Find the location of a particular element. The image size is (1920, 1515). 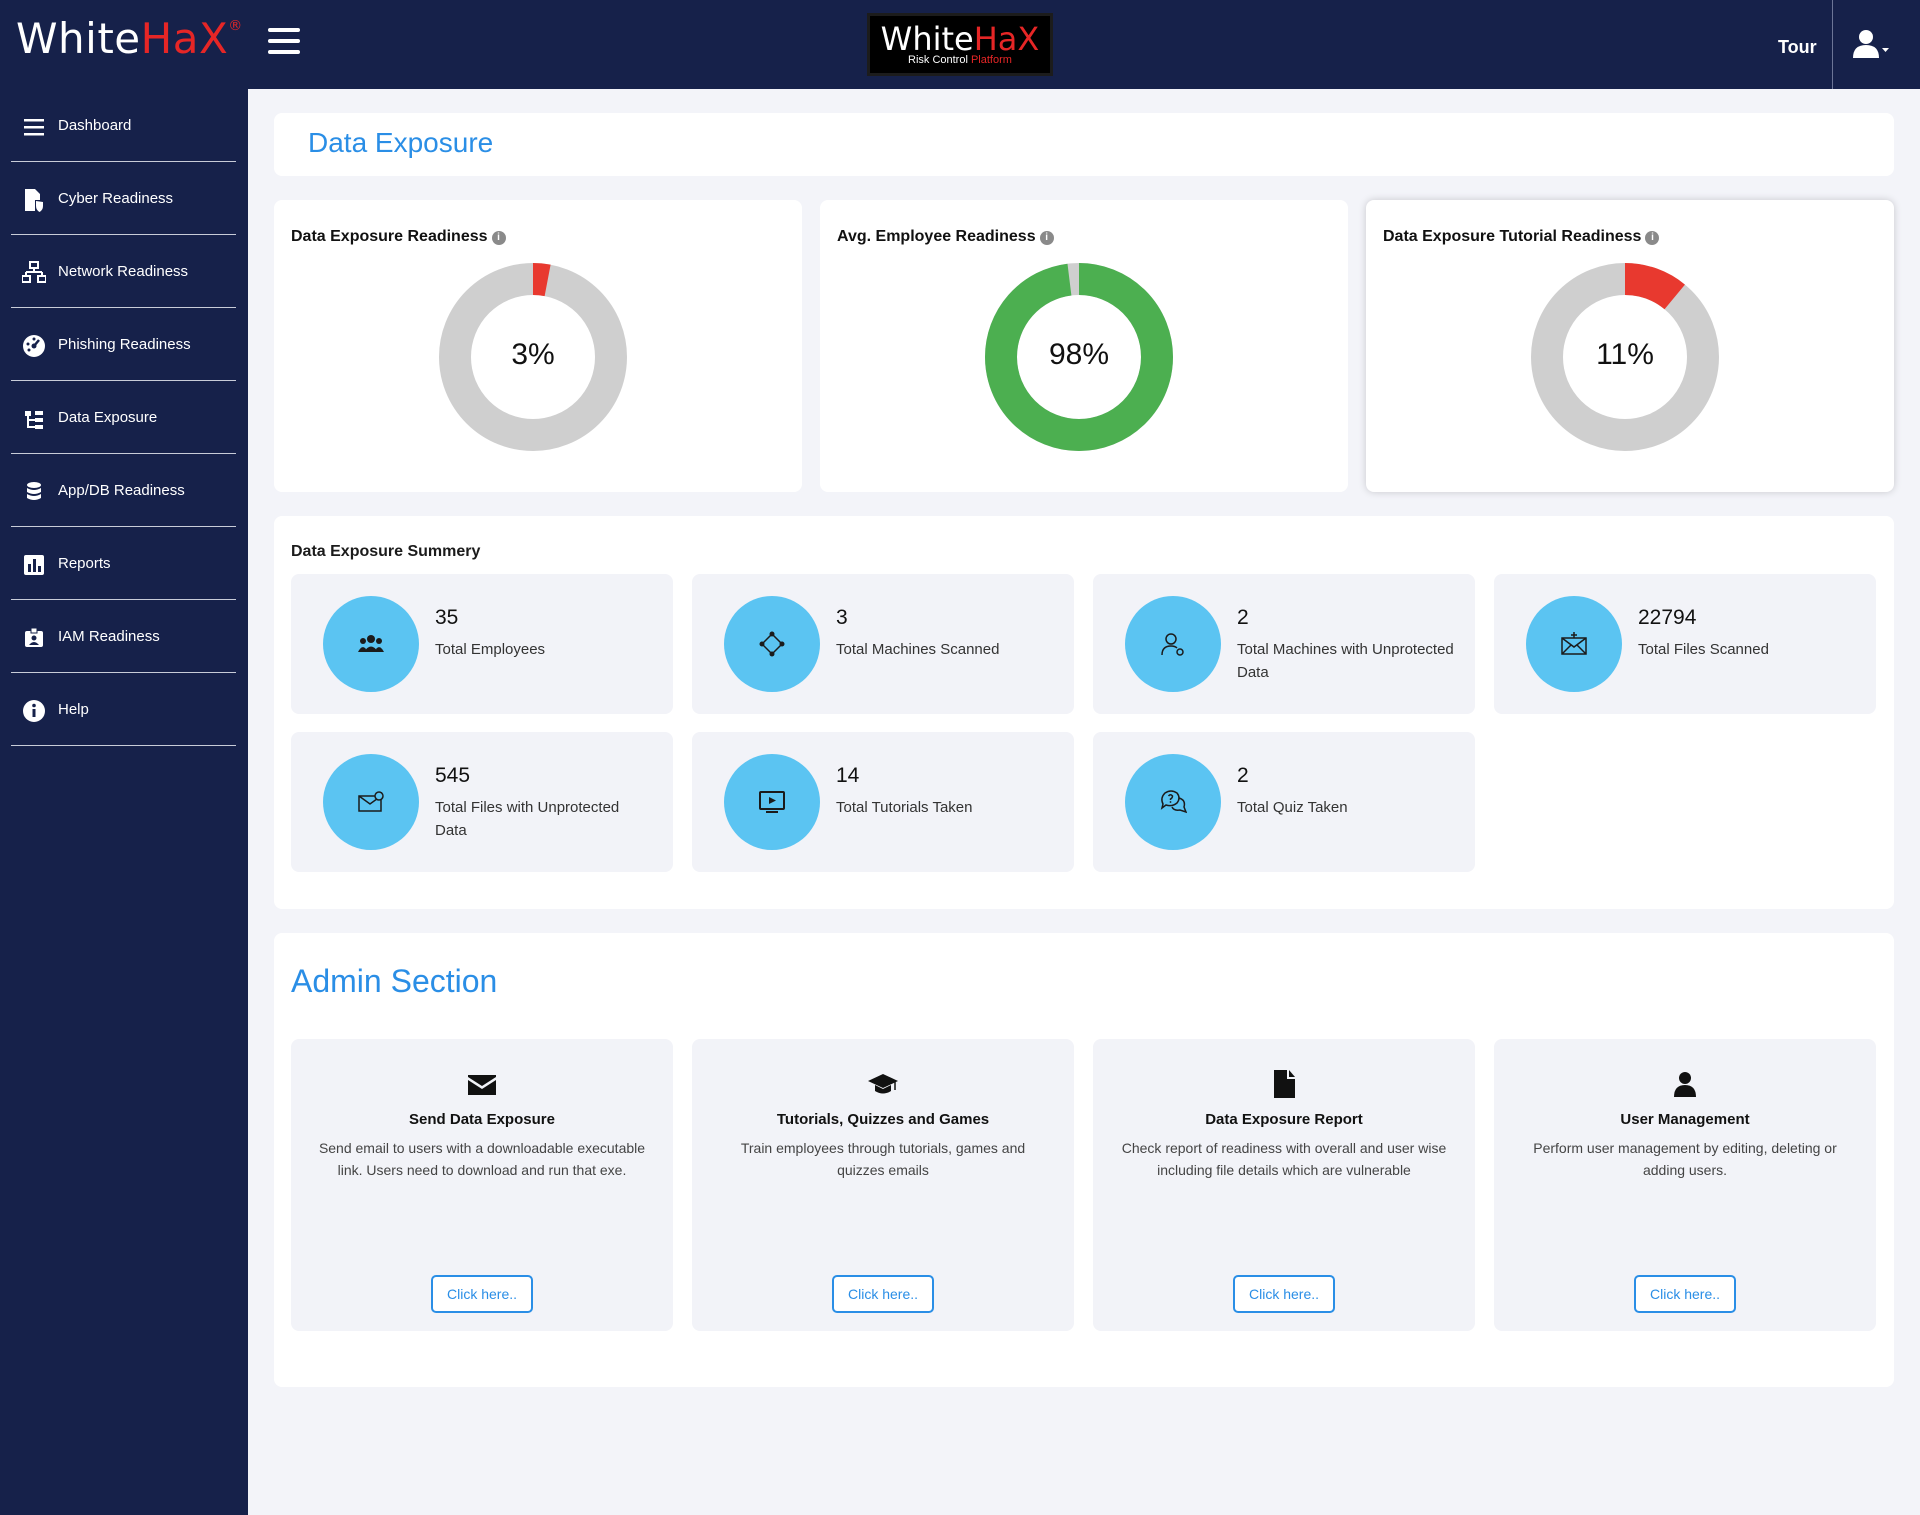

admin-card-title: Data Exposure Report is located at coordinates (1284, 1119).